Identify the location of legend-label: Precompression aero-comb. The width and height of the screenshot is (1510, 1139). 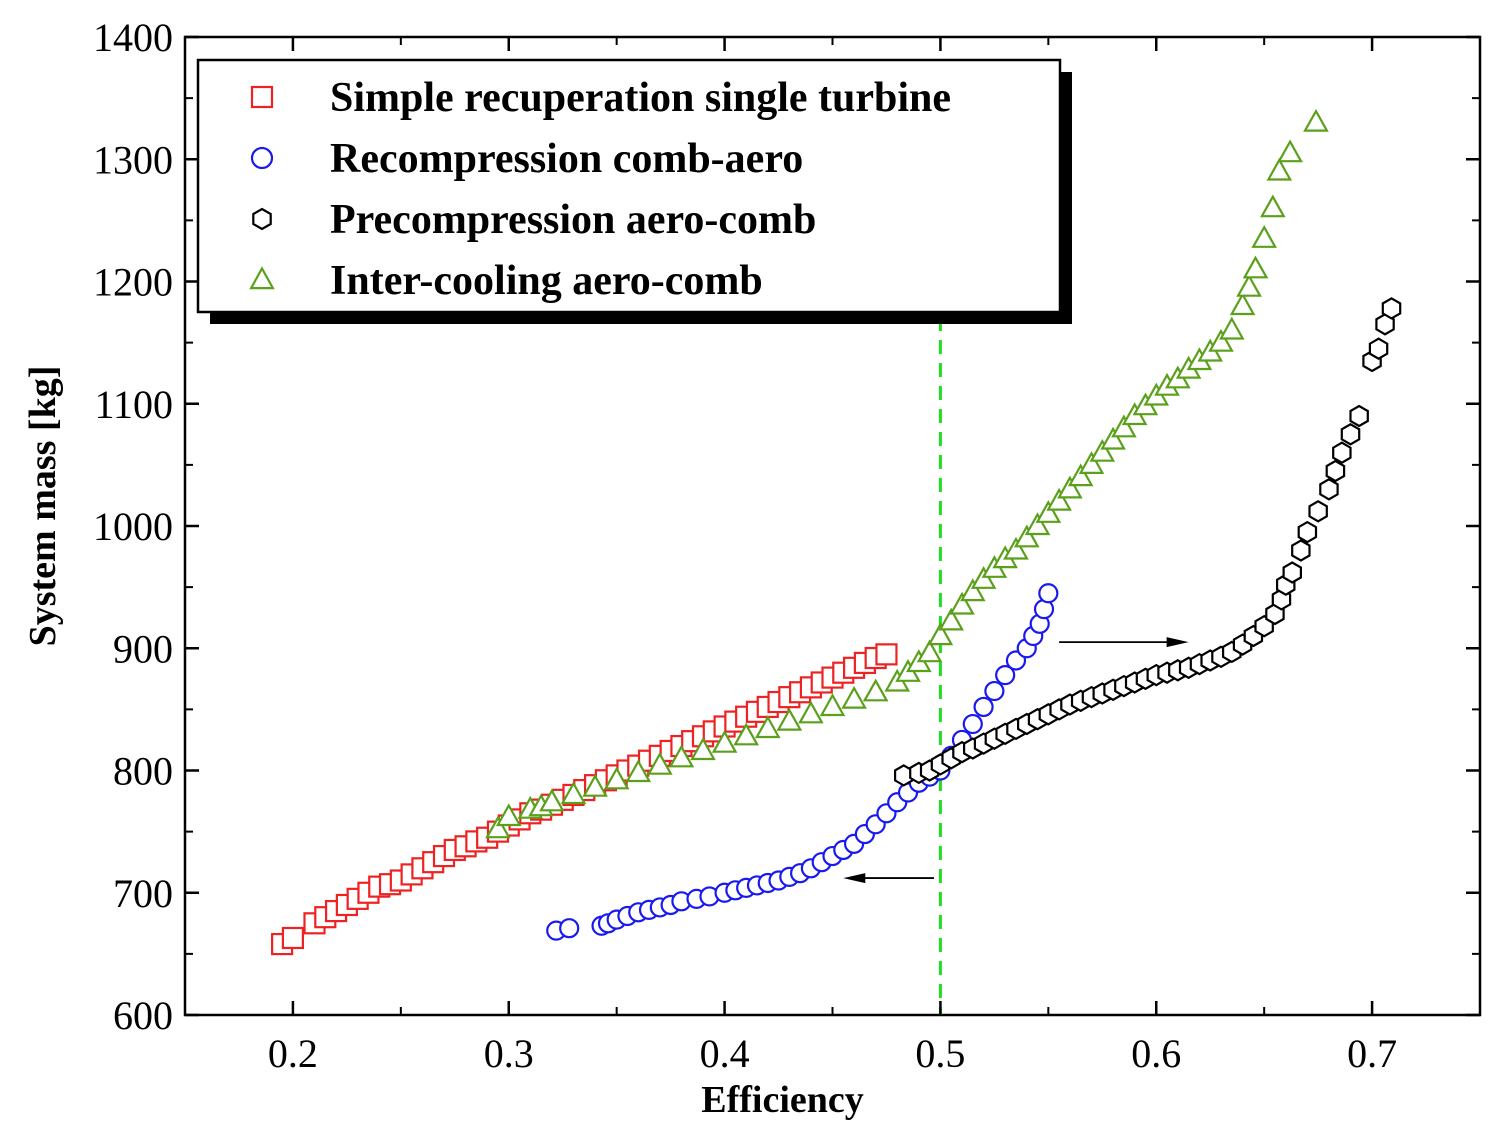
(573, 220).